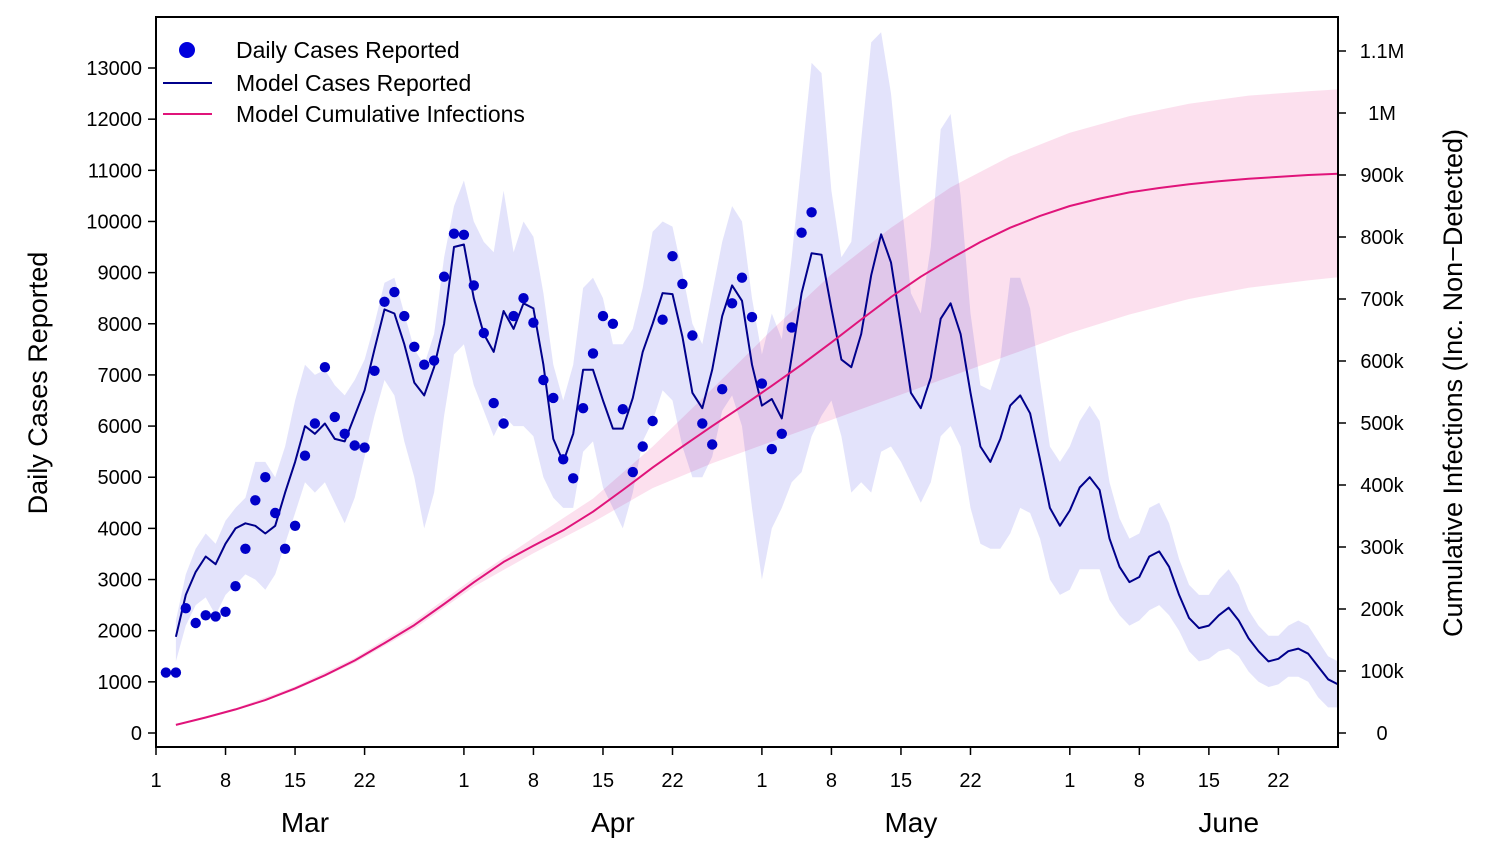 The width and height of the screenshot is (1496, 852). What do you see at coordinates (1382, 610) in the screenshot?
I see `right-tick-label: 200k` at bounding box center [1382, 610].